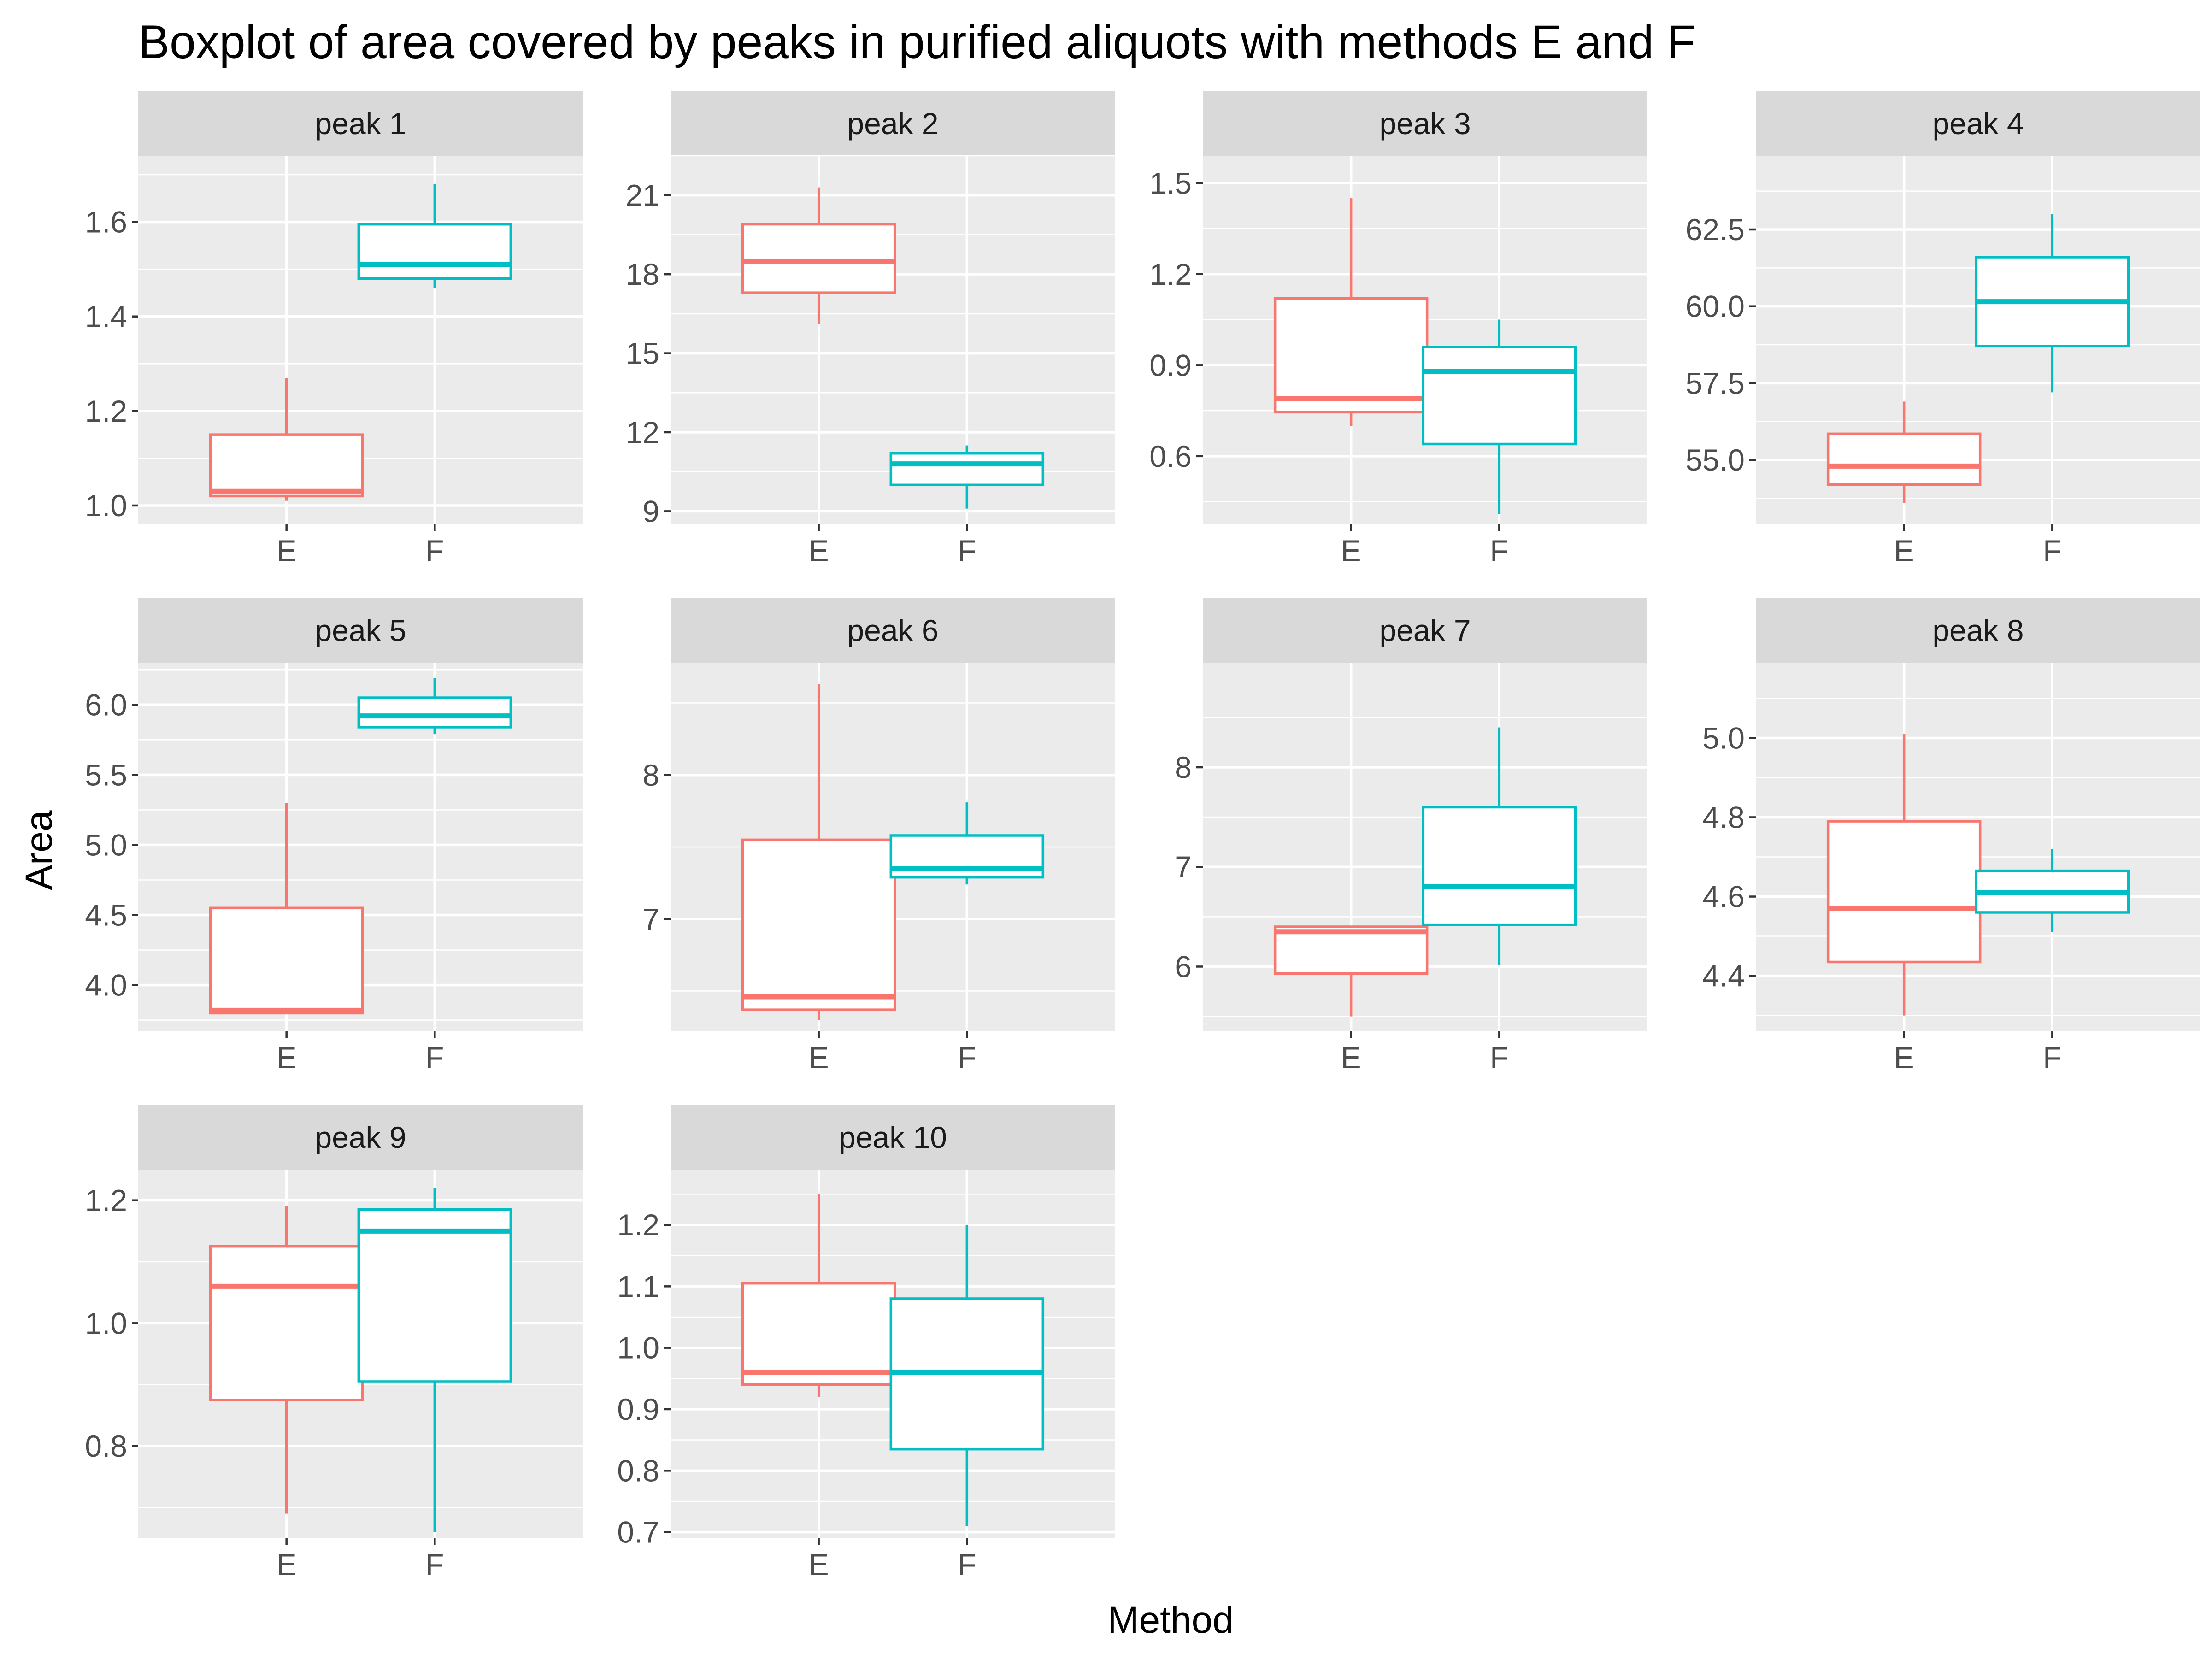 The image size is (2212, 1659). What do you see at coordinates (106, 705) in the screenshot?
I see `y-tick-label: 6.0` at bounding box center [106, 705].